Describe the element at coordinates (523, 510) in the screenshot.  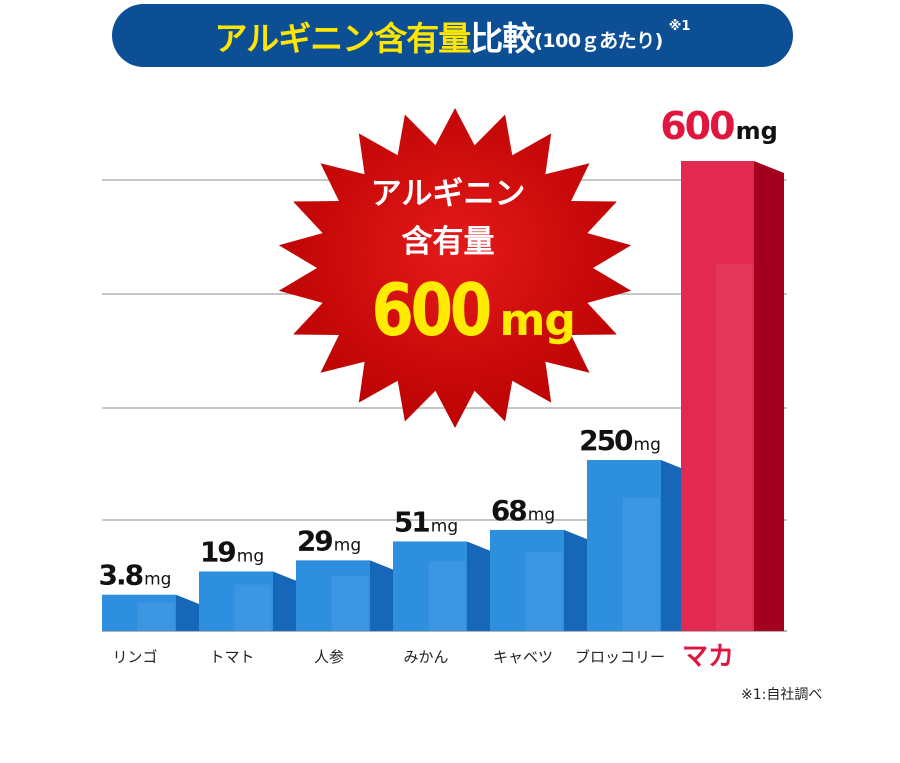
I see `bar-value-label: 68 mg` at that location.